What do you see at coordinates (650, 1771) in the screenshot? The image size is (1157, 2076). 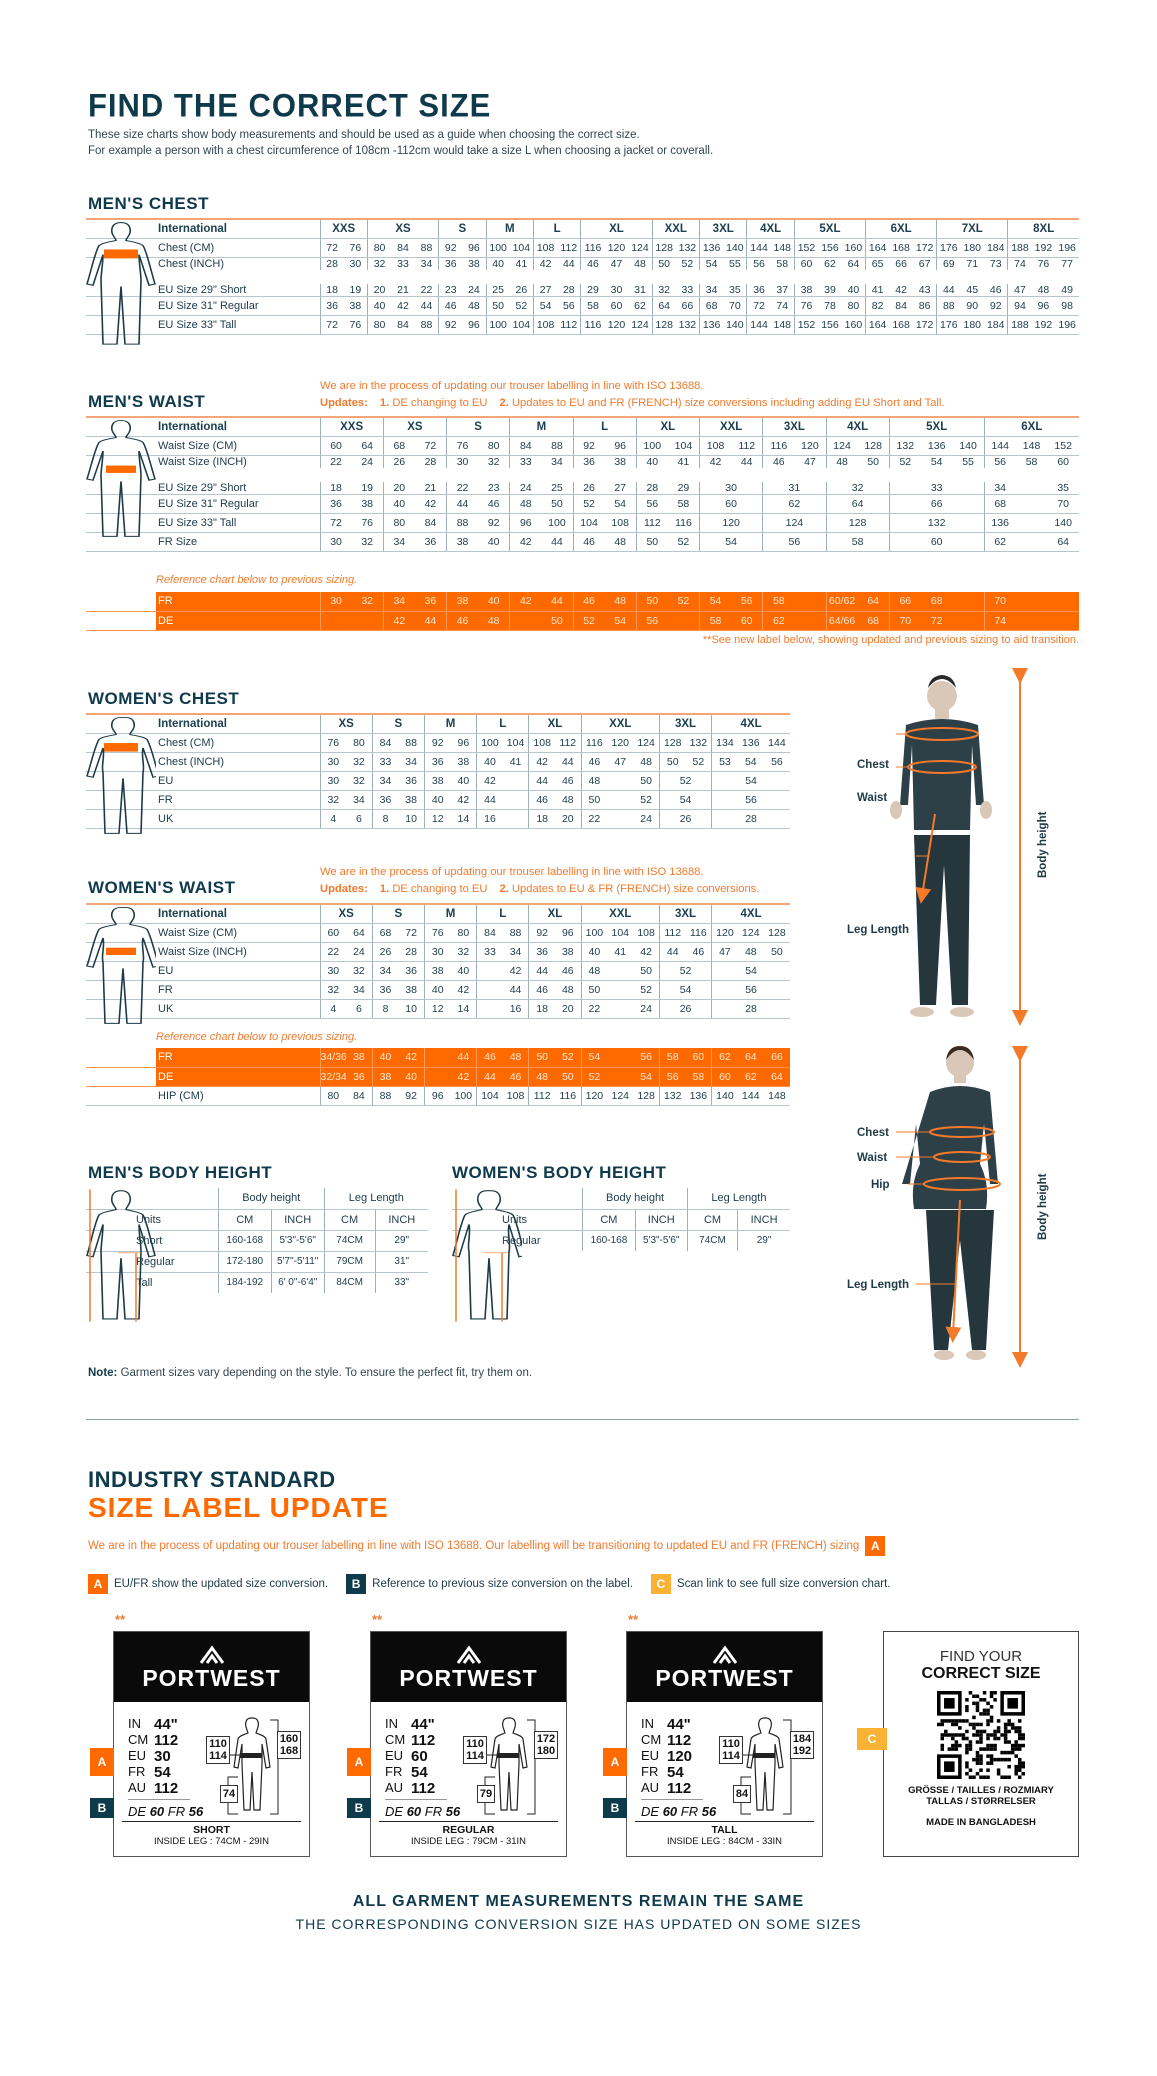 I see `size-system: FR` at bounding box center [650, 1771].